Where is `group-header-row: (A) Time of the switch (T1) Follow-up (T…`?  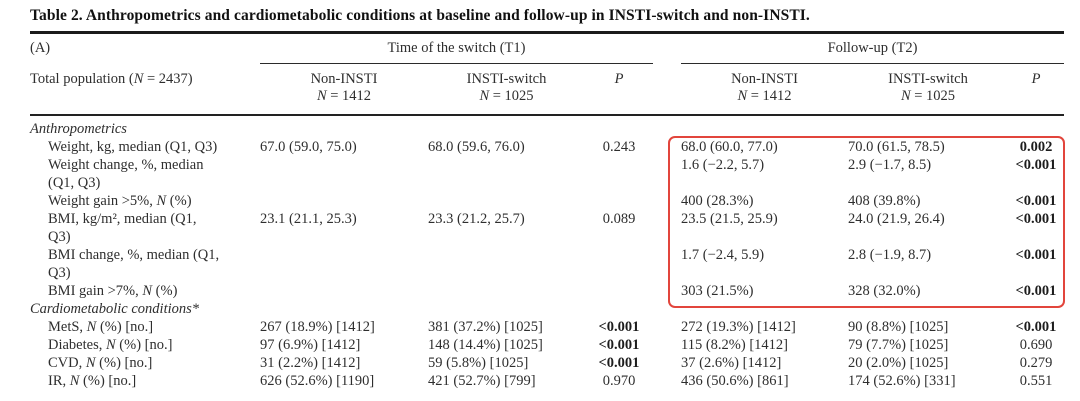
group-header-row: (A) Time of the switch (T1) Follow-up (T… is located at coordinates (547, 52).